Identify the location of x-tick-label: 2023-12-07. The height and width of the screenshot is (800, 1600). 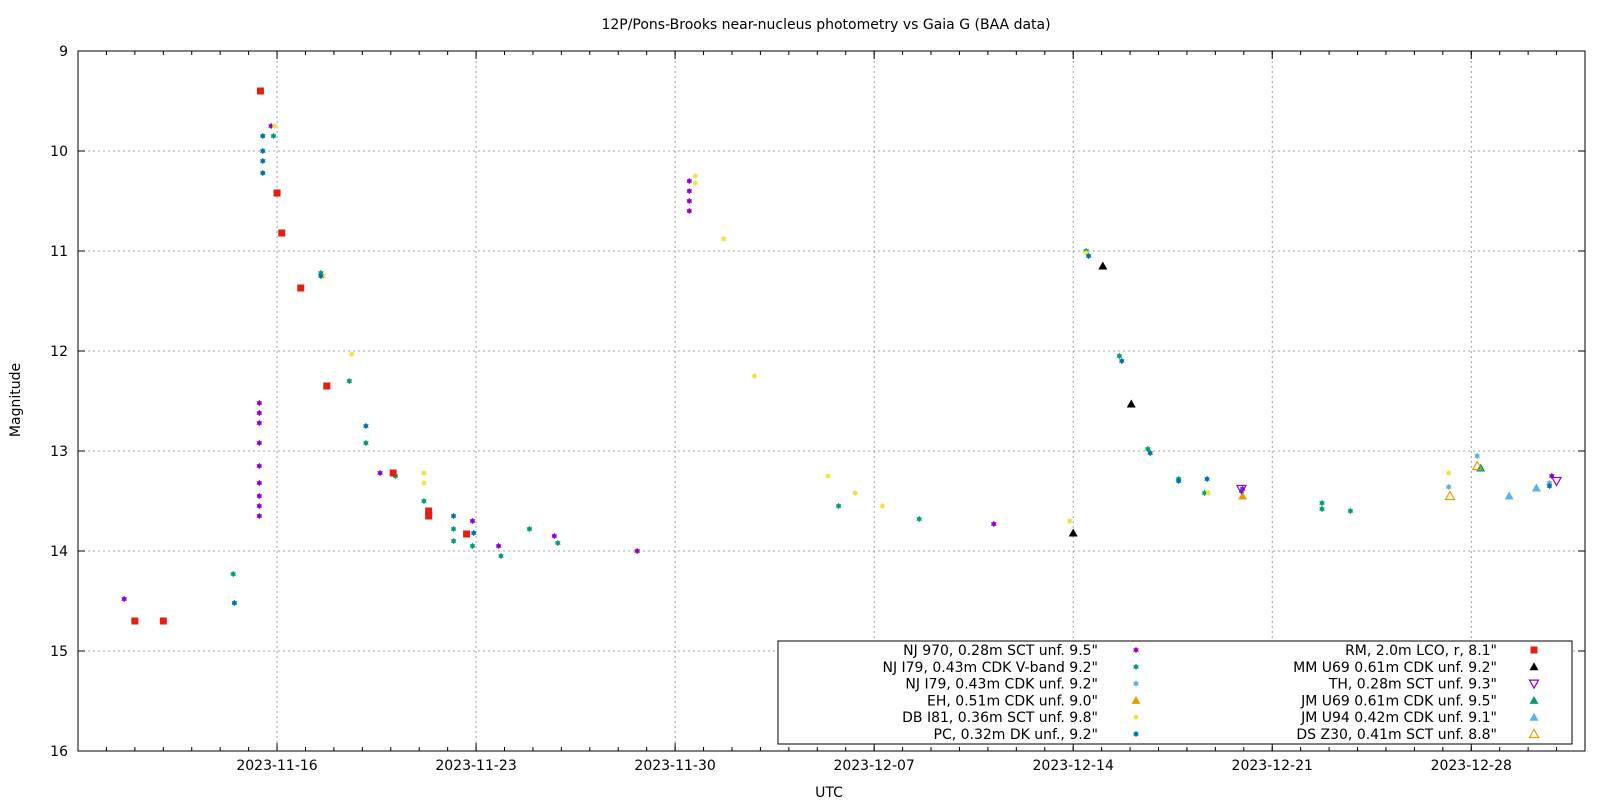
(873, 766).